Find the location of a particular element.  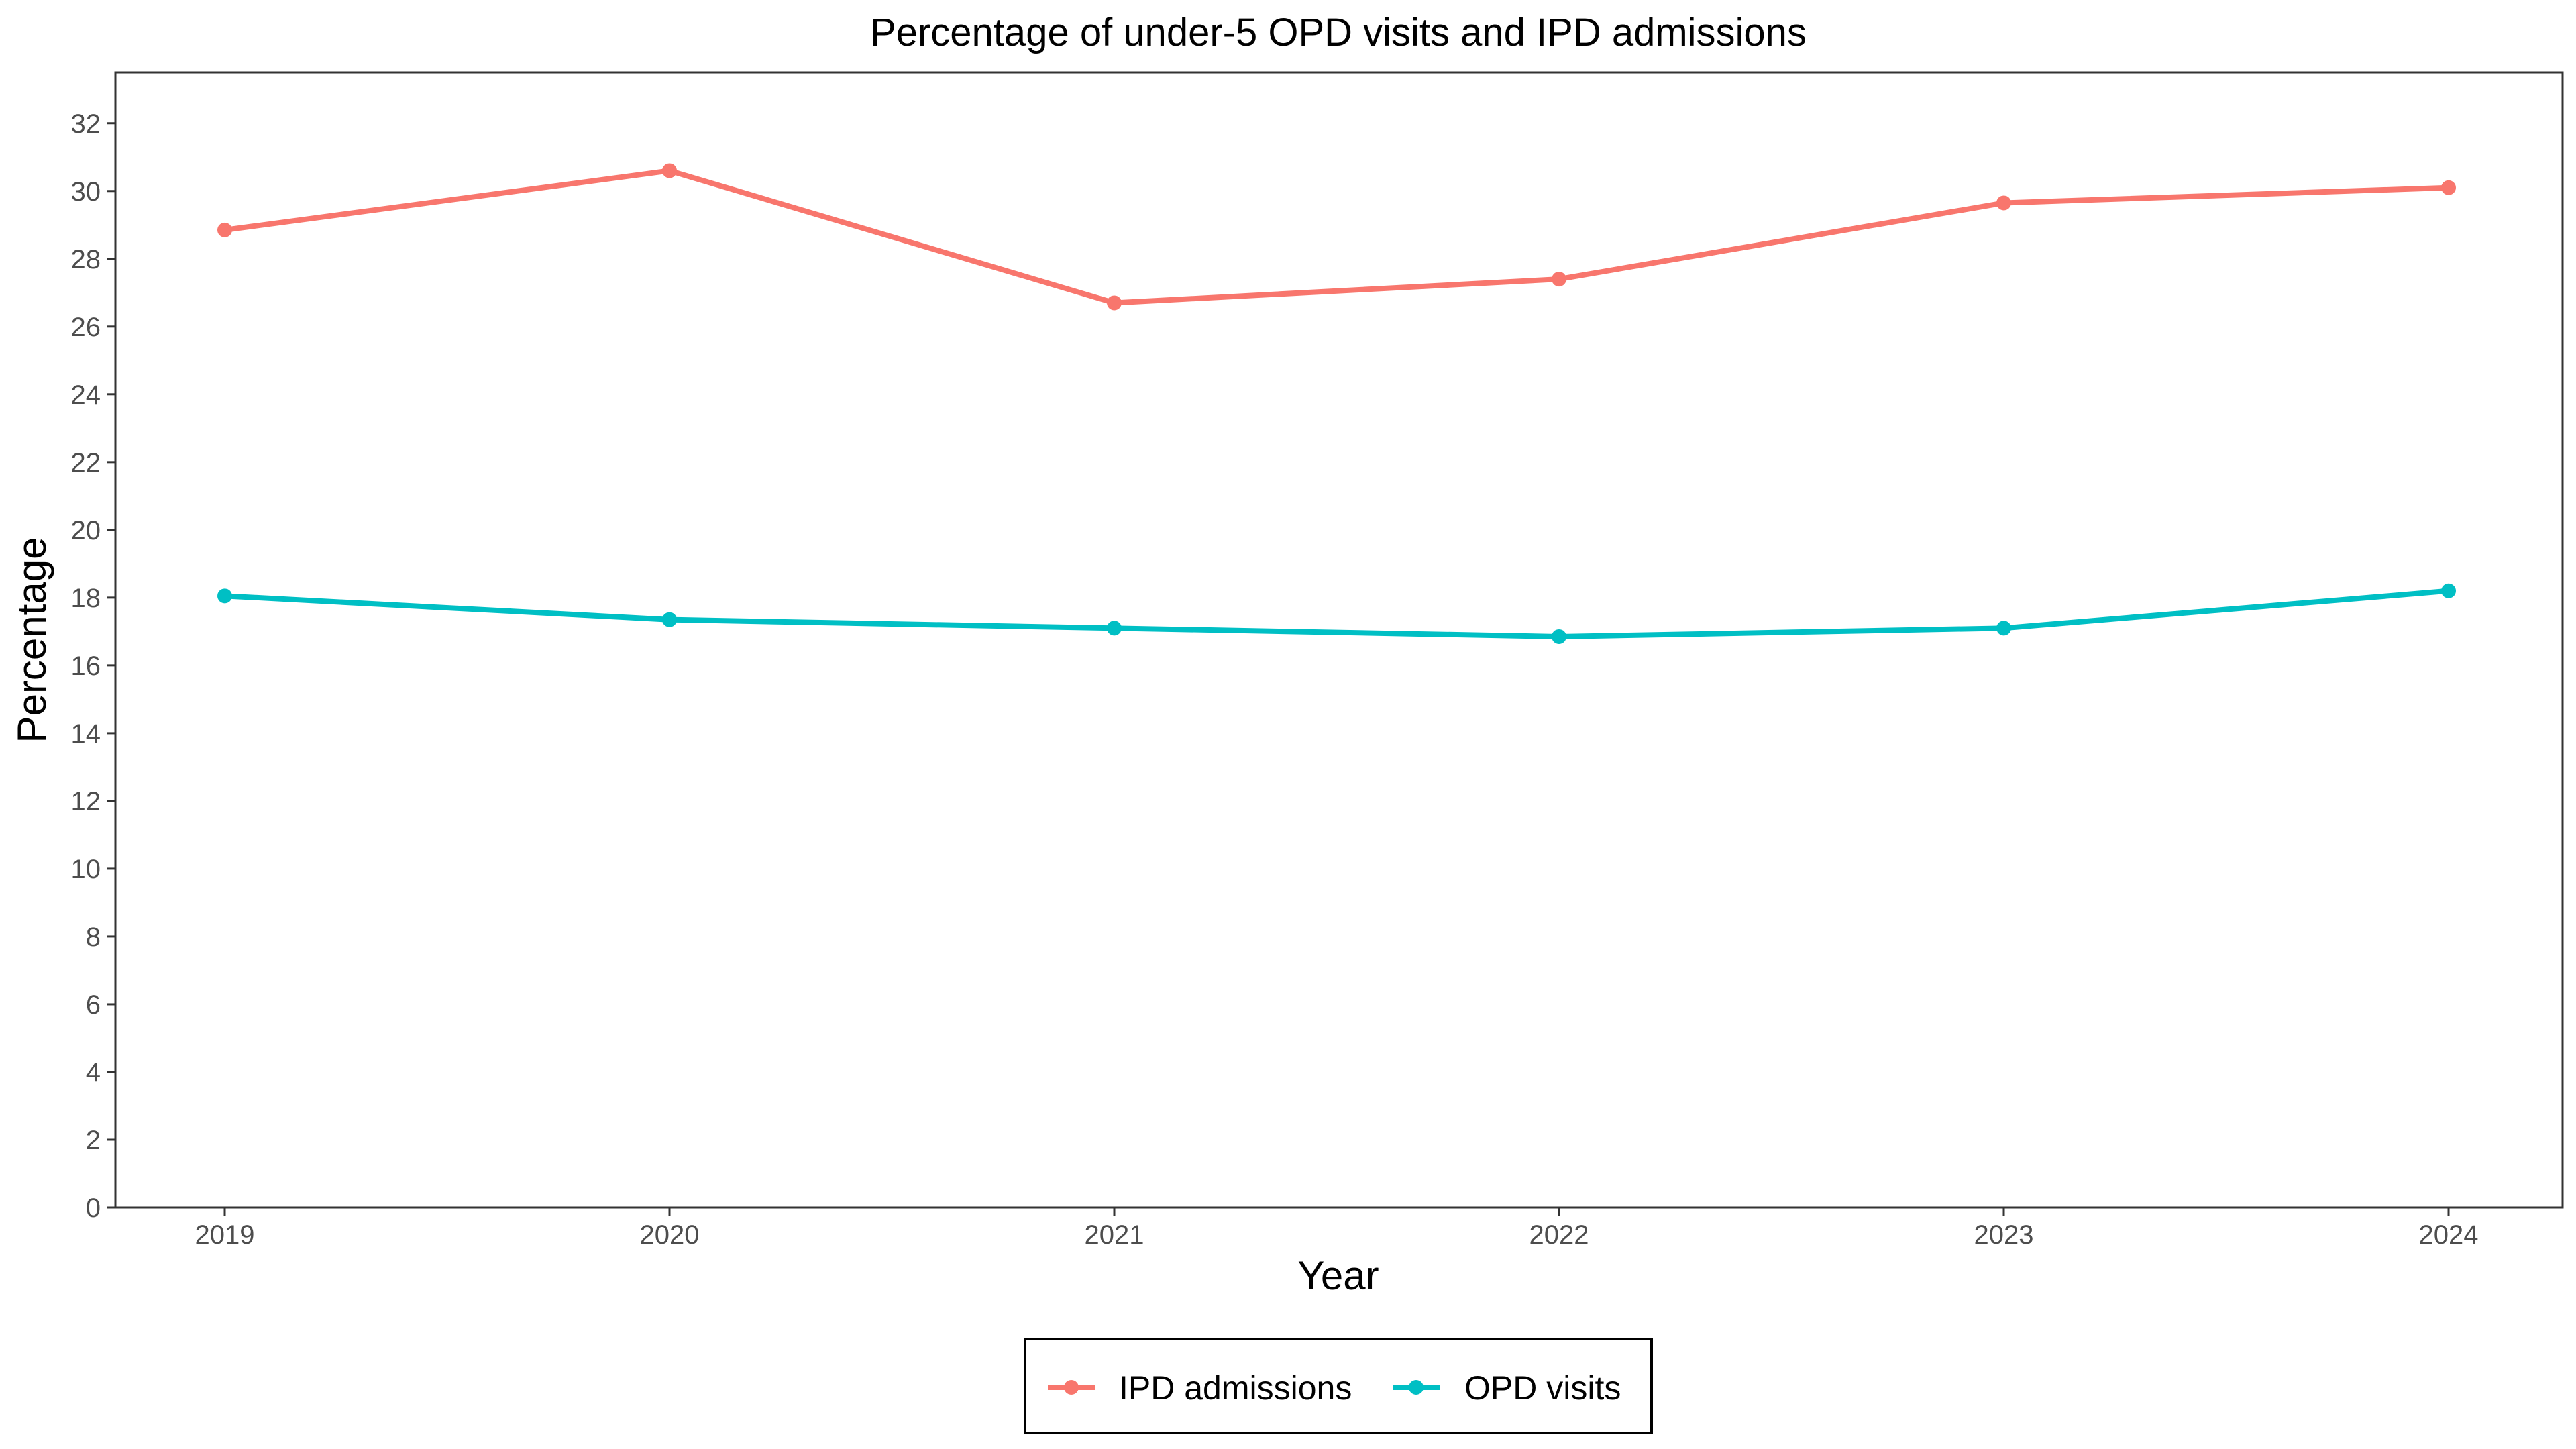

legend-key-point-ipd is located at coordinates (1071, 1387).